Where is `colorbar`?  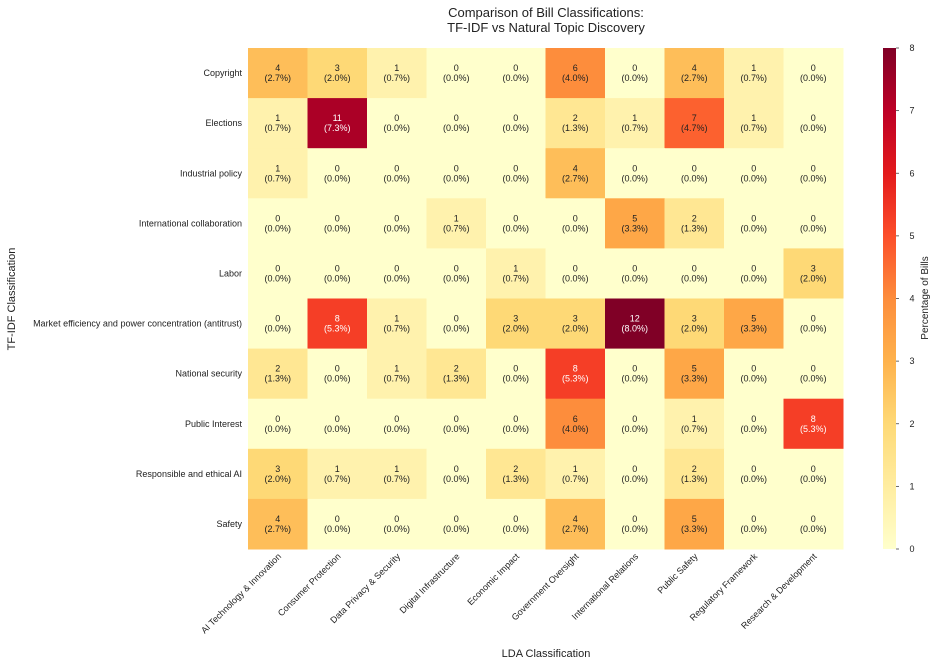 colorbar is located at coordinates (889, 298).